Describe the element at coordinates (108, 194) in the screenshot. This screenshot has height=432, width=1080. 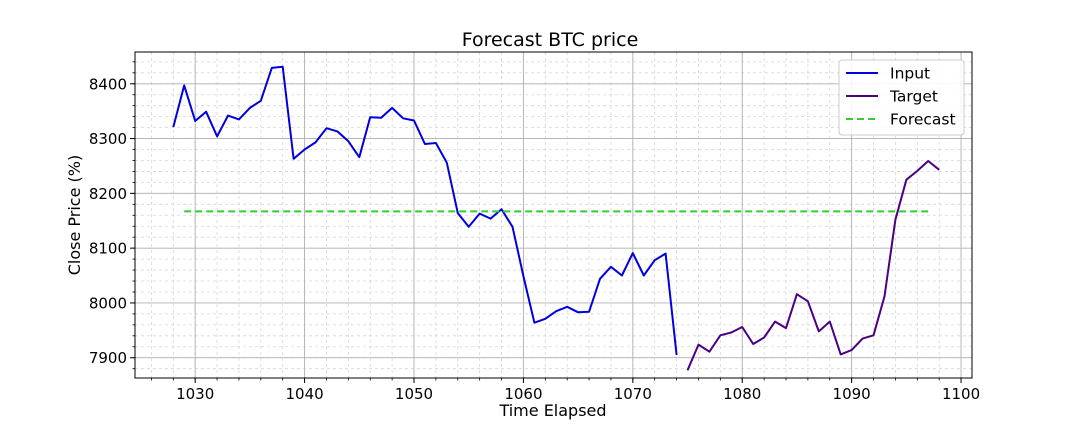
I see `y-tick-label: 8200` at that location.